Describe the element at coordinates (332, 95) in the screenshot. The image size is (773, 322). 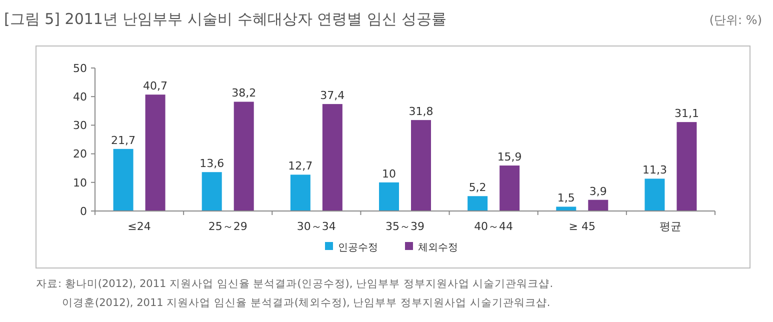
I see `data-label: 37,4` at that location.